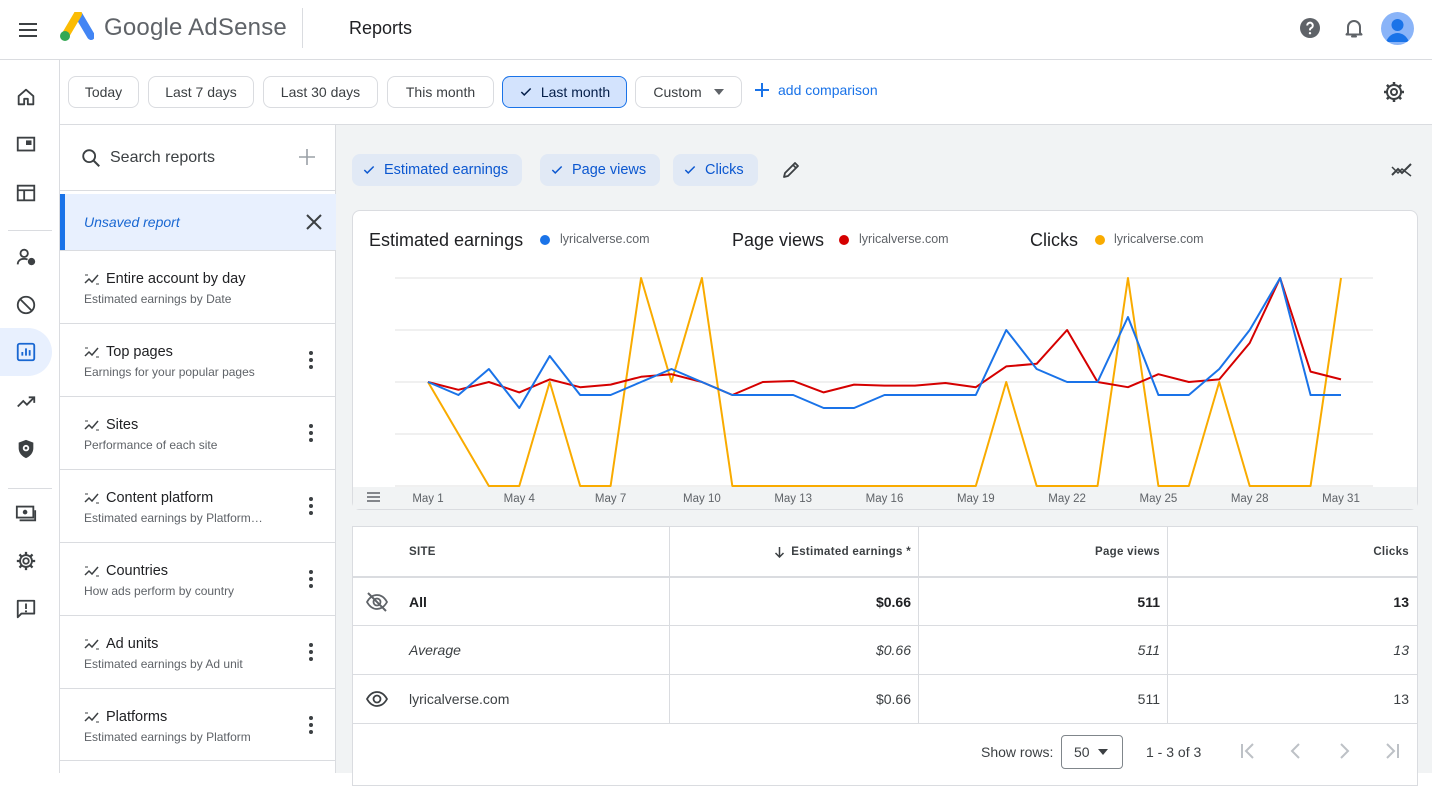  I want to click on nav-privacy-messaging, so click(26, 257).